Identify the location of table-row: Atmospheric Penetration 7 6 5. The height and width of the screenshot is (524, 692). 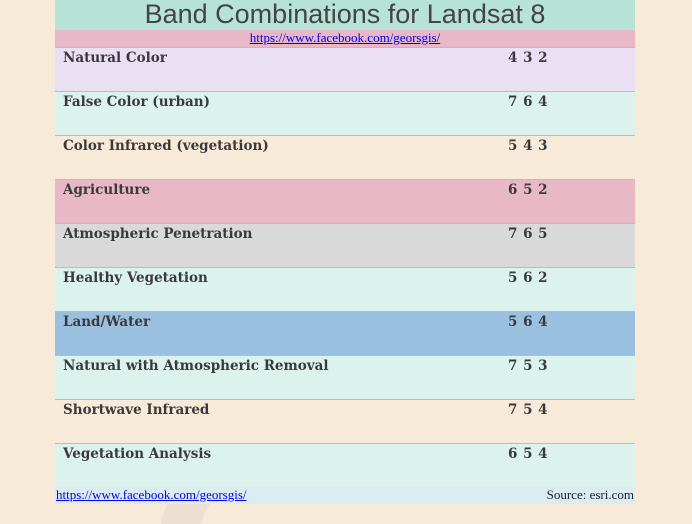
(345, 245).